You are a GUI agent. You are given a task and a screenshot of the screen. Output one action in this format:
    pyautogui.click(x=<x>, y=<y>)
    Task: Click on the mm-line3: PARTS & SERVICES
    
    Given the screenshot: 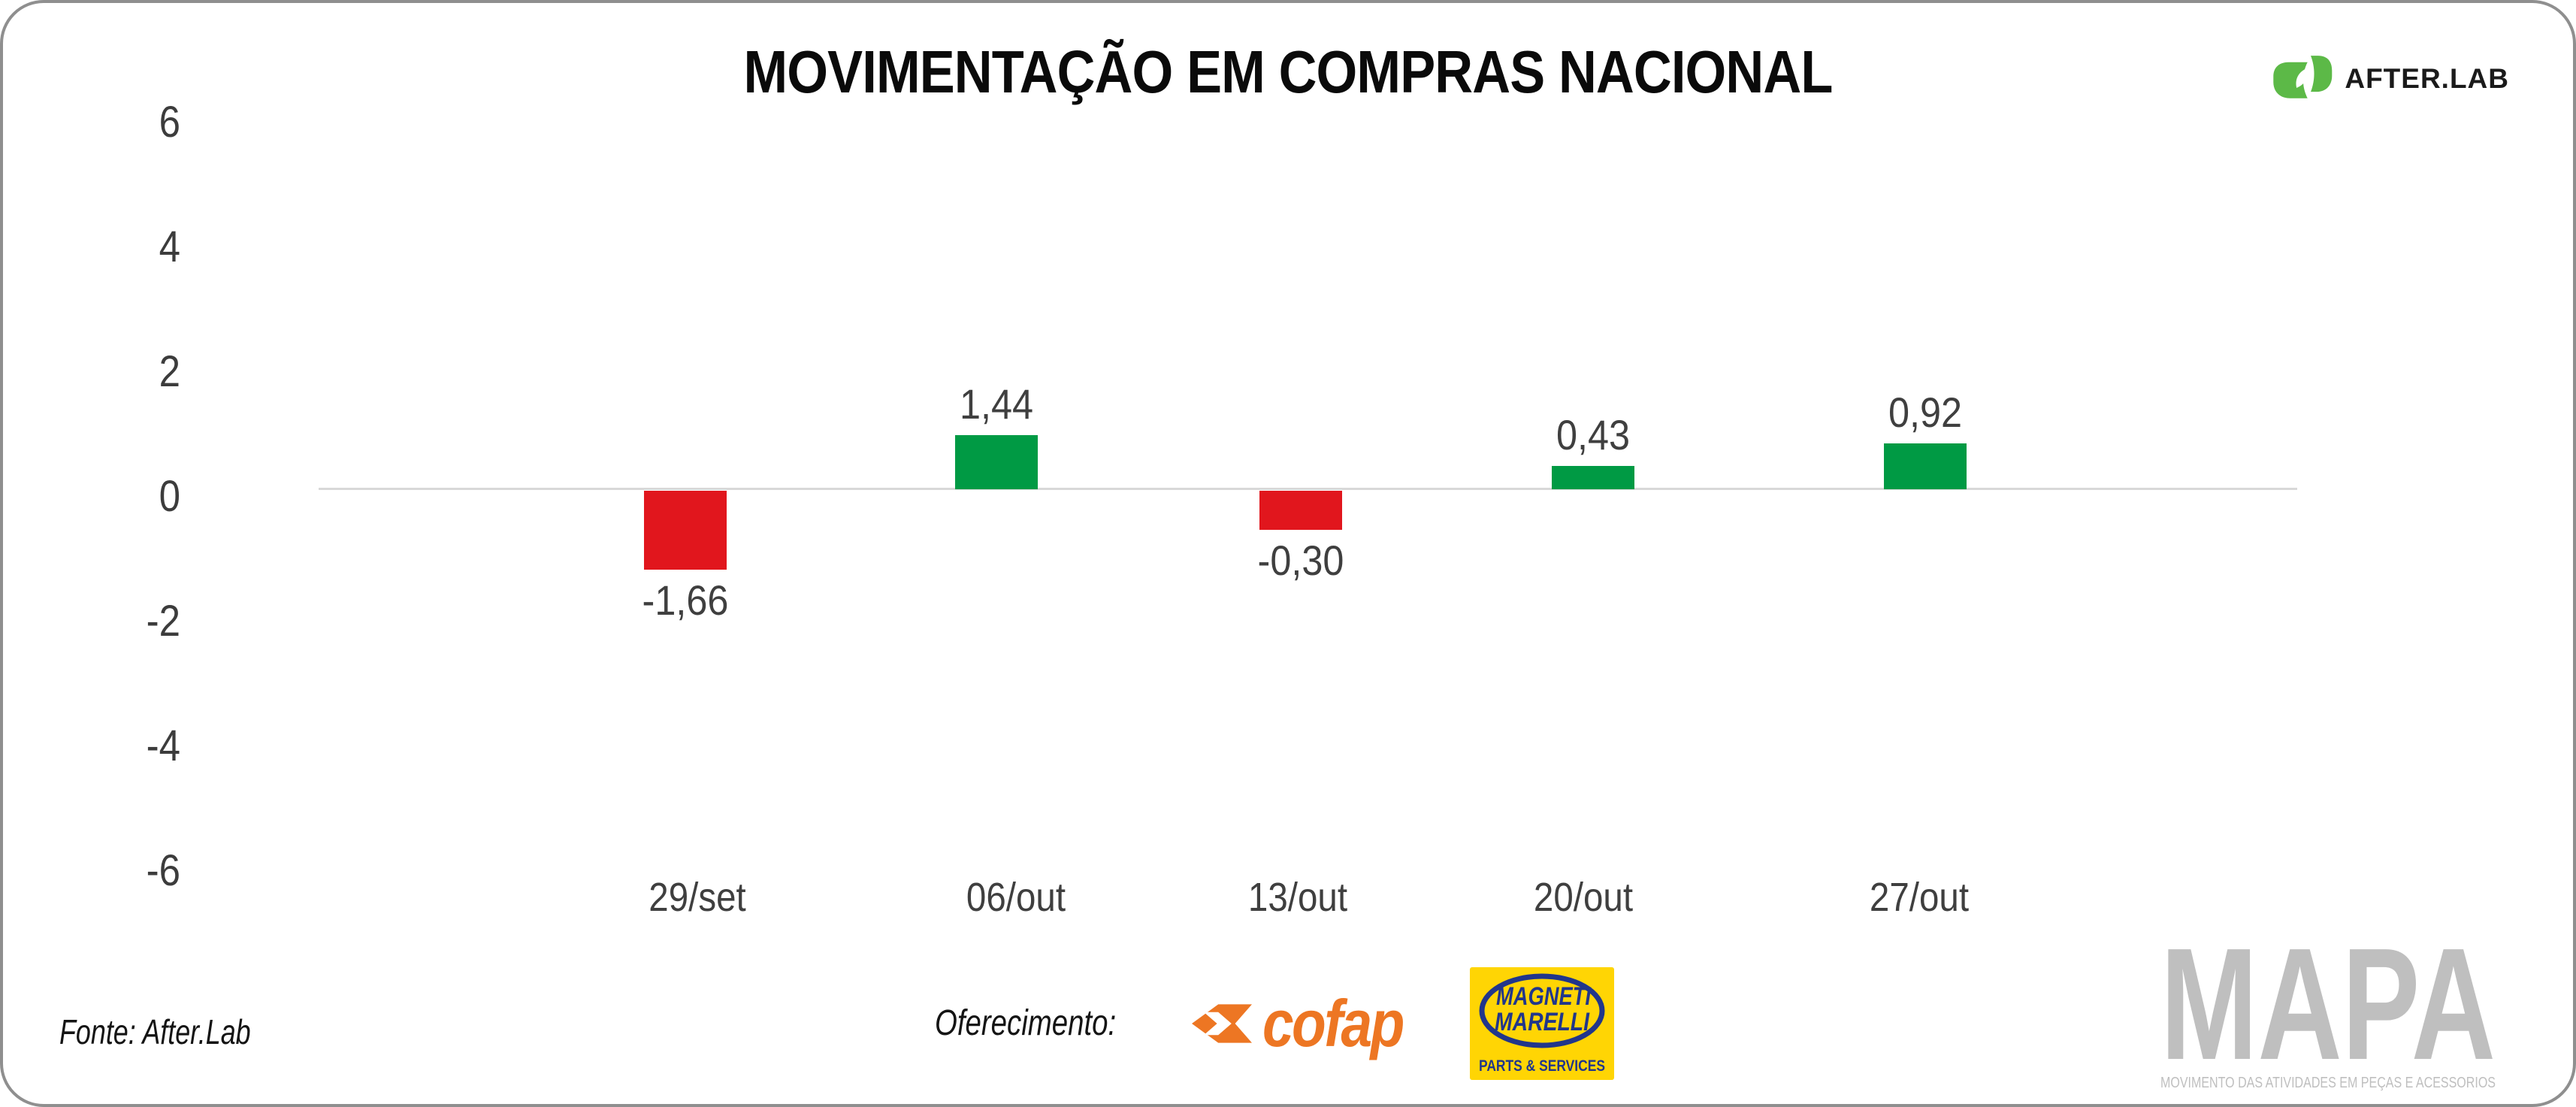 What is the action you would take?
    pyautogui.click(x=1542, y=1066)
    